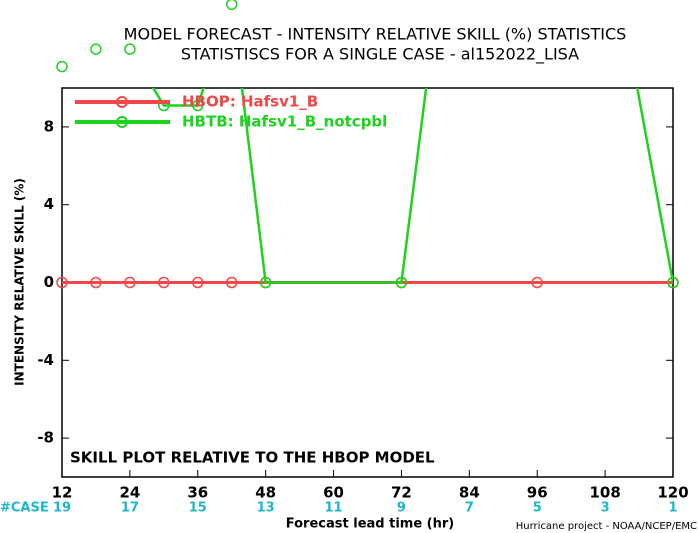 Image resolution: width=700 pixels, height=533 pixels. What do you see at coordinates (401, 508) in the screenshot?
I see `case-count: 9` at bounding box center [401, 508].